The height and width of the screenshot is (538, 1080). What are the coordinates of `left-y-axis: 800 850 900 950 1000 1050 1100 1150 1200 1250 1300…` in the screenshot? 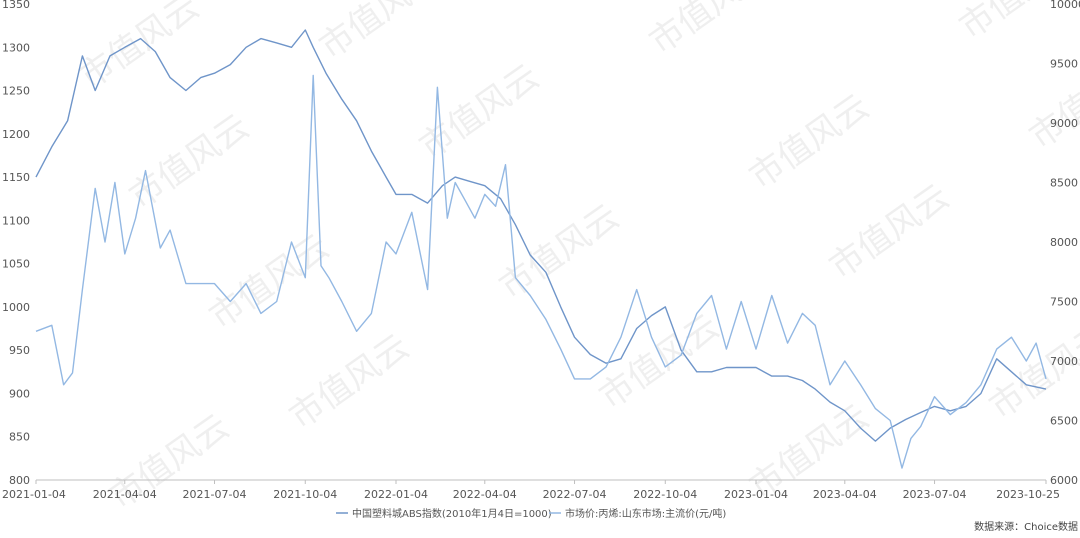 It's located at (16, 243).